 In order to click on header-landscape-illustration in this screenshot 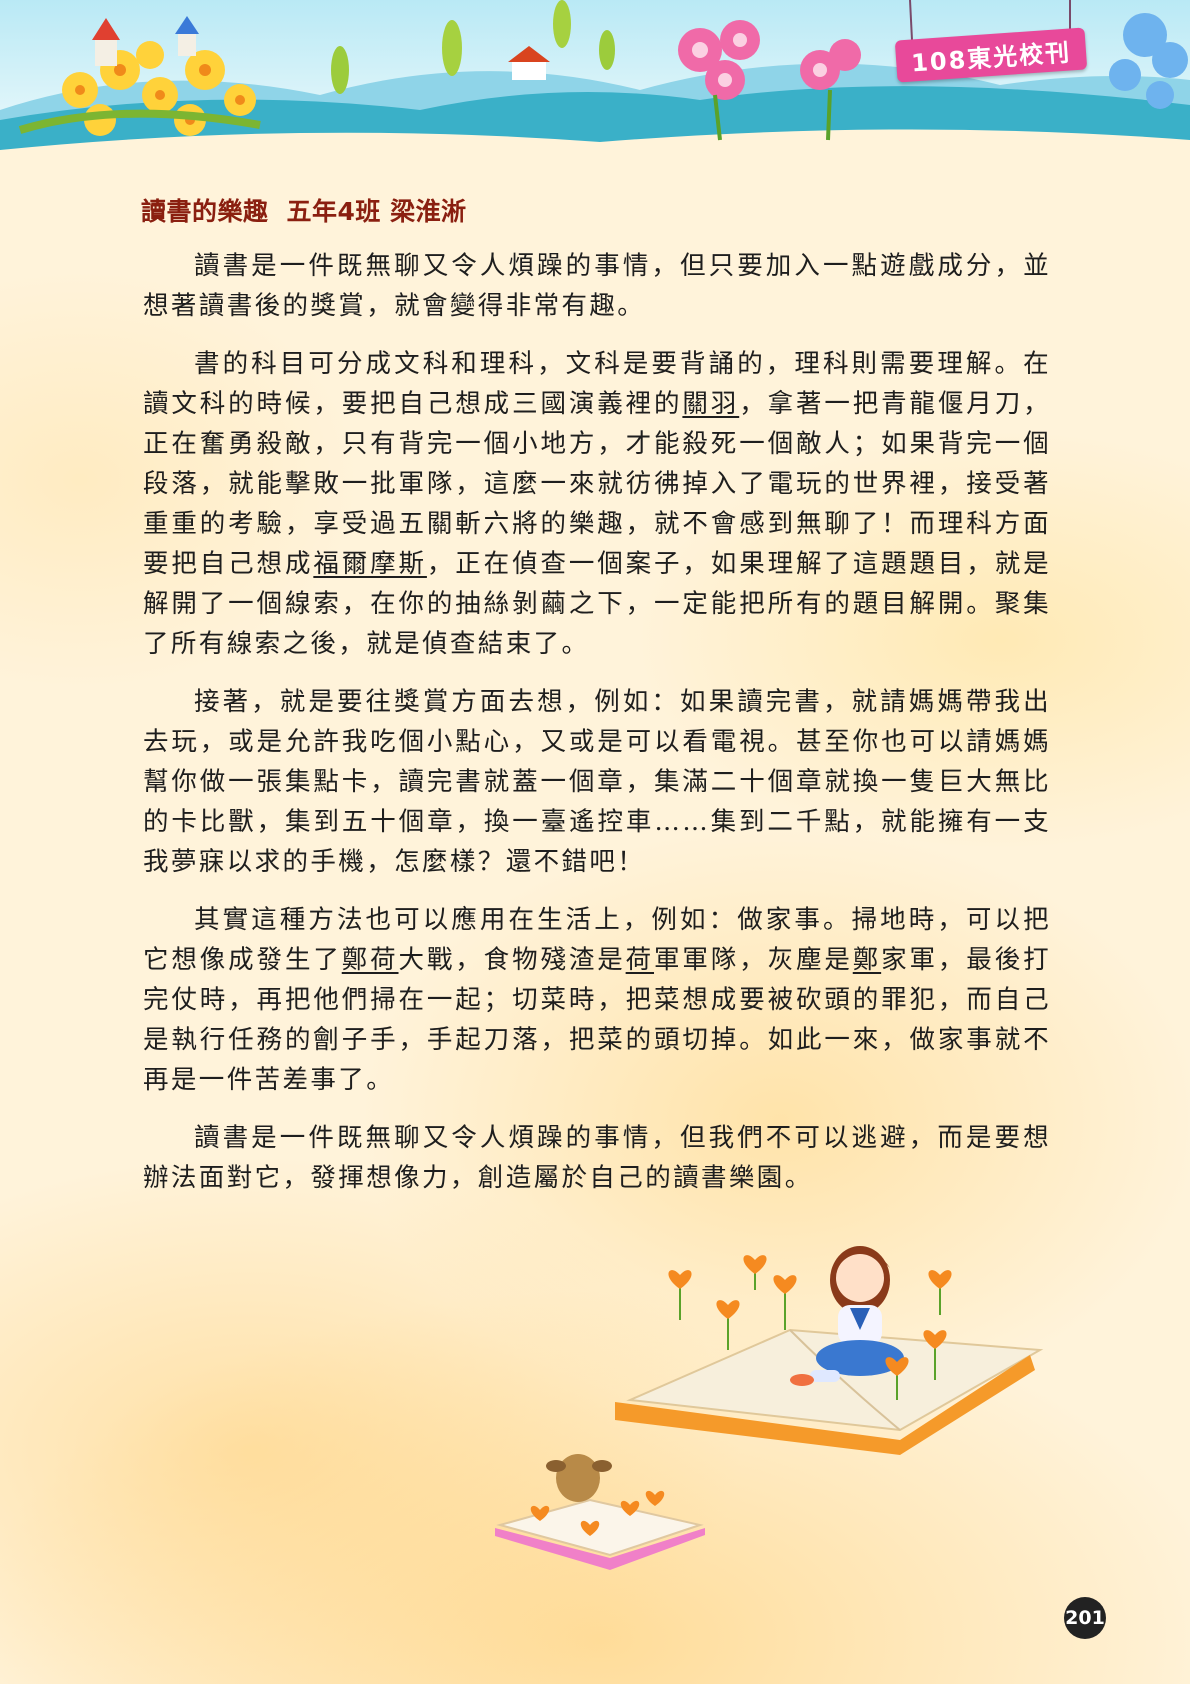, I will do `click(595, 80)`.